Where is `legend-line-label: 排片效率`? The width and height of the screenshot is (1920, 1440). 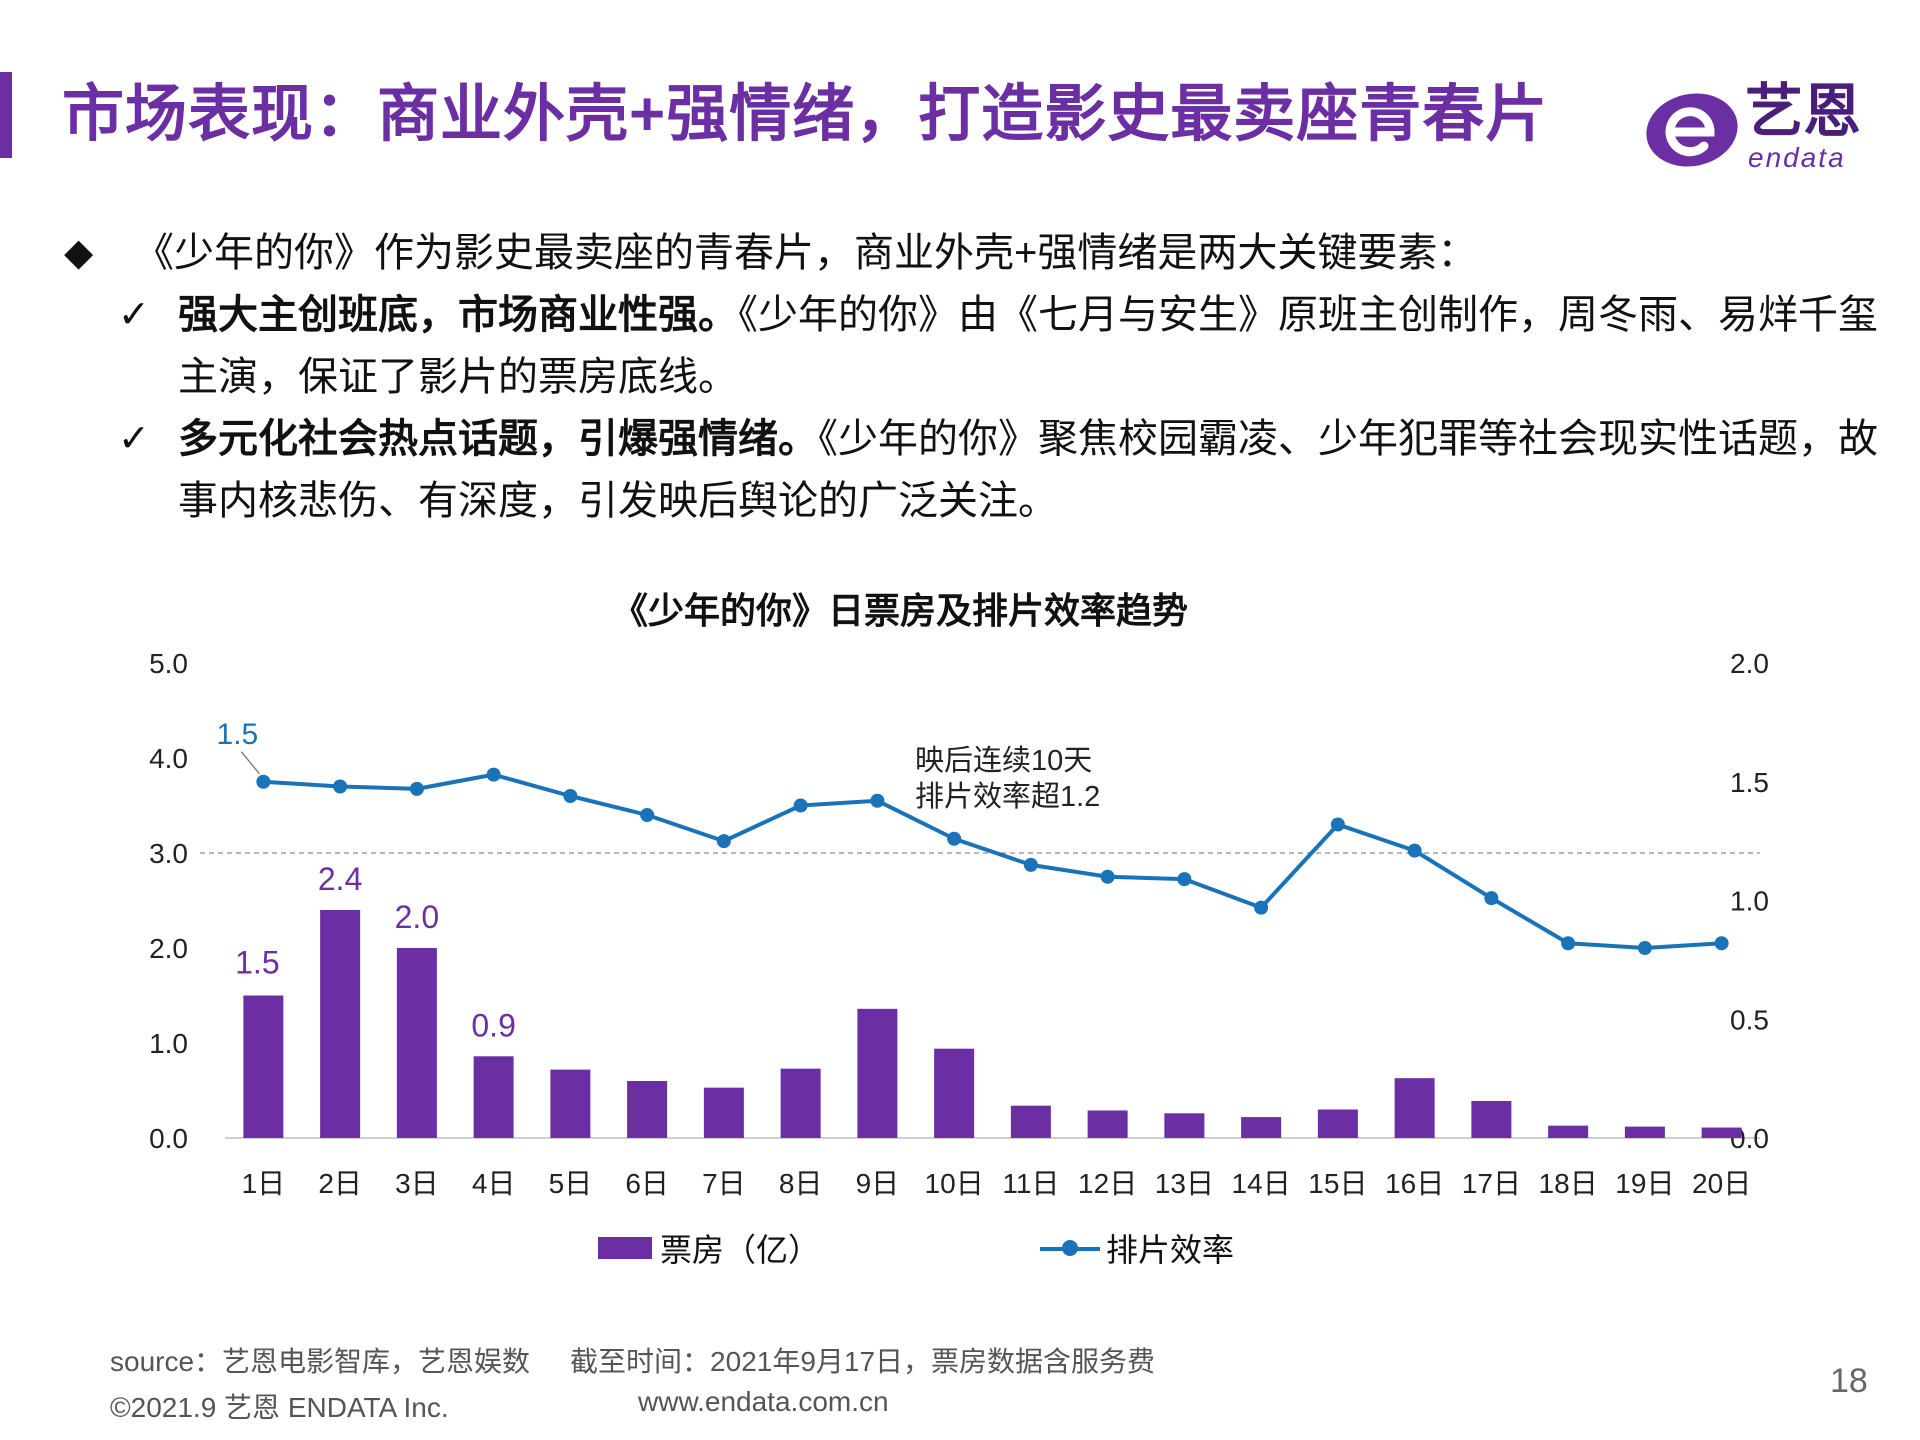 legend-line-label: 排片效率 is located at coordinates (1170, 1250).